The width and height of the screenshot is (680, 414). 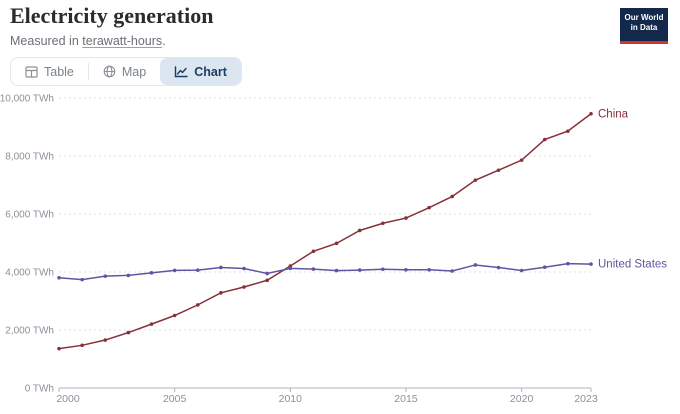 I want to click on page-title: Electricity generation, so click(x=112, y=15).